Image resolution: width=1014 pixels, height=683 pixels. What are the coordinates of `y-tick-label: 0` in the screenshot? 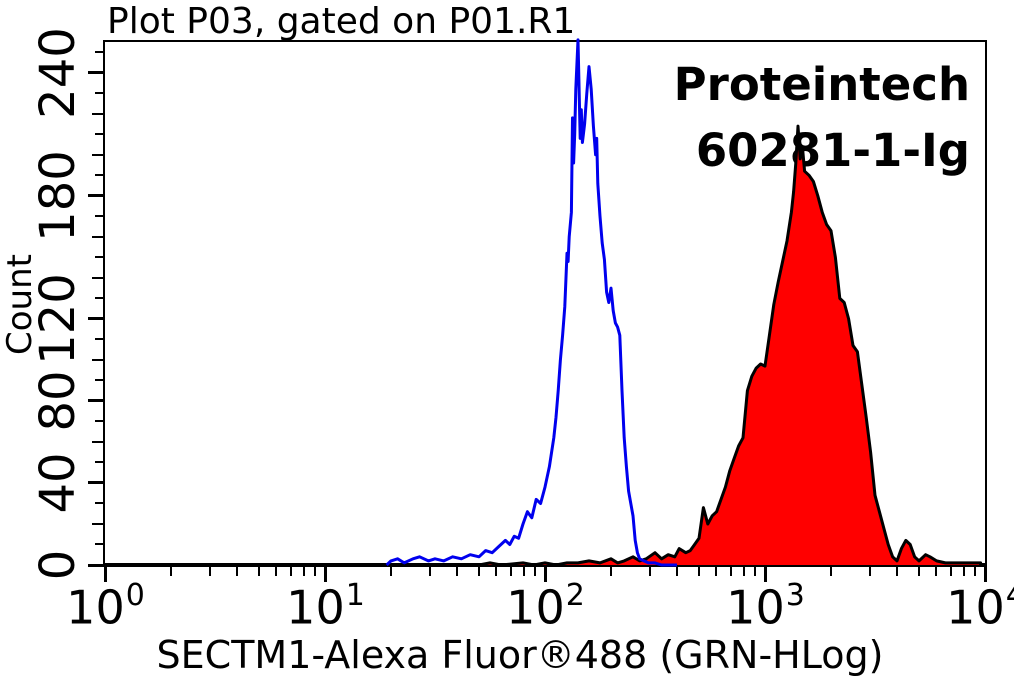 It's located at (58, 565).